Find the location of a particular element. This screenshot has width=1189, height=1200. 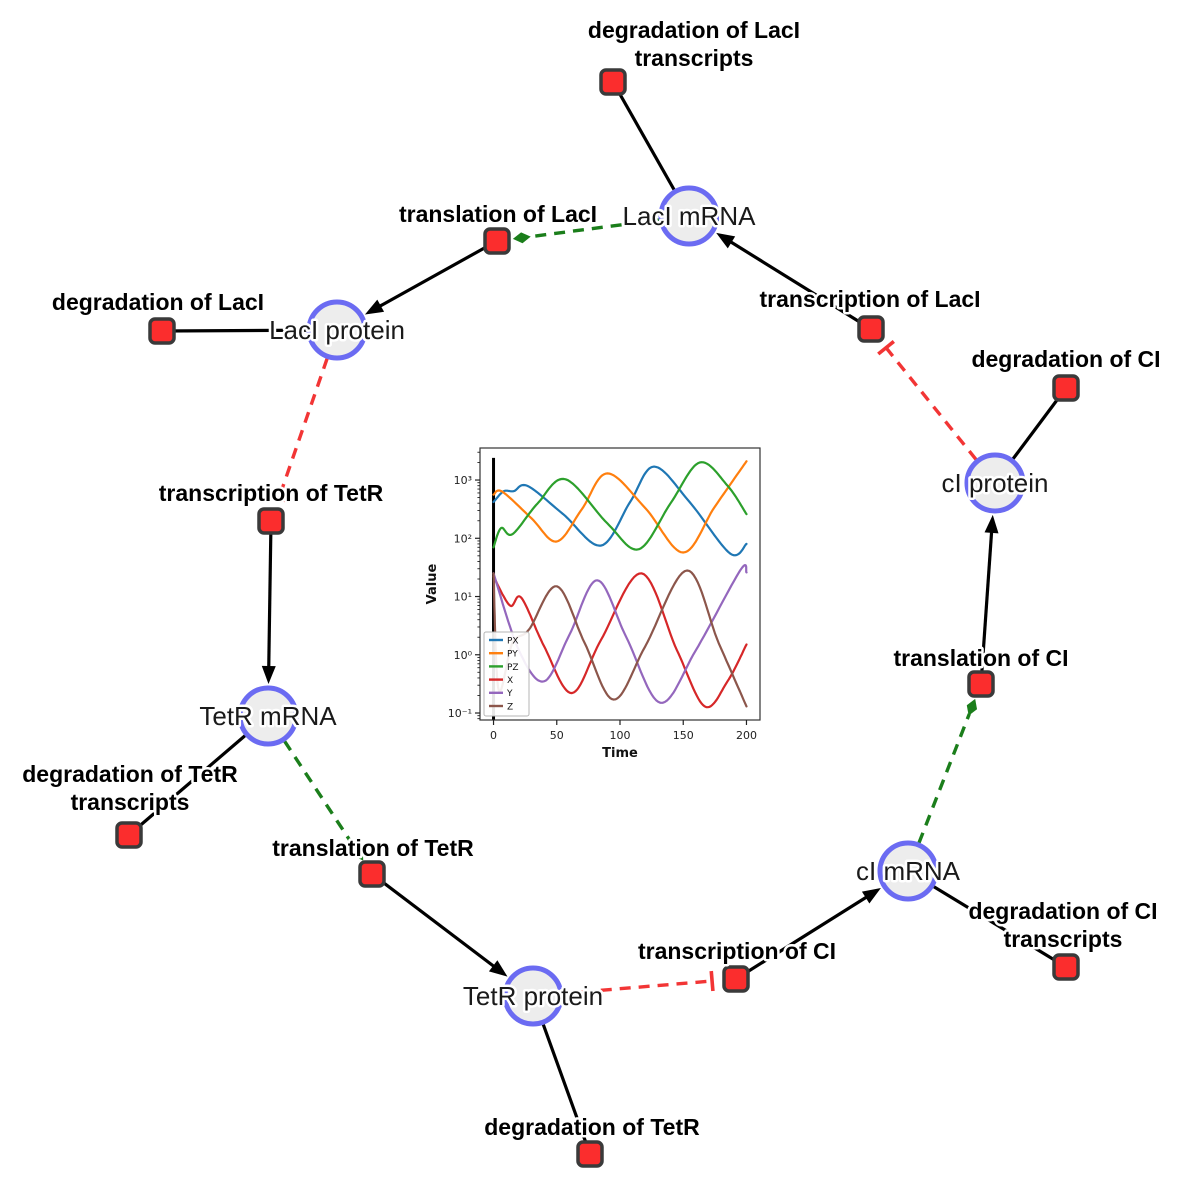

edge-inhibition-ci_protein-transcription_laci-tbar-icon is located at coordinates (886, 348).